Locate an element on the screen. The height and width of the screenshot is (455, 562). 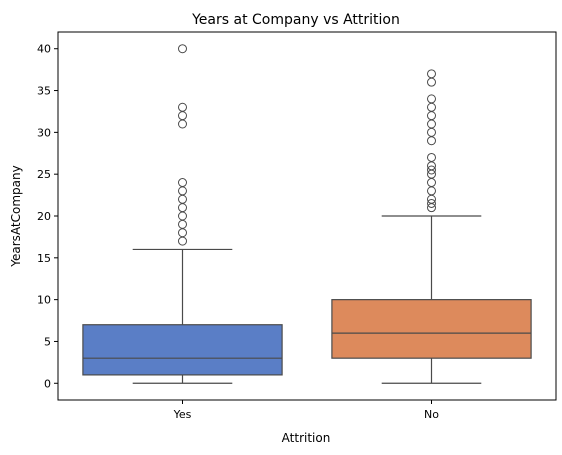
x-axis-label: Attrition is located at coordinates (306, 438).